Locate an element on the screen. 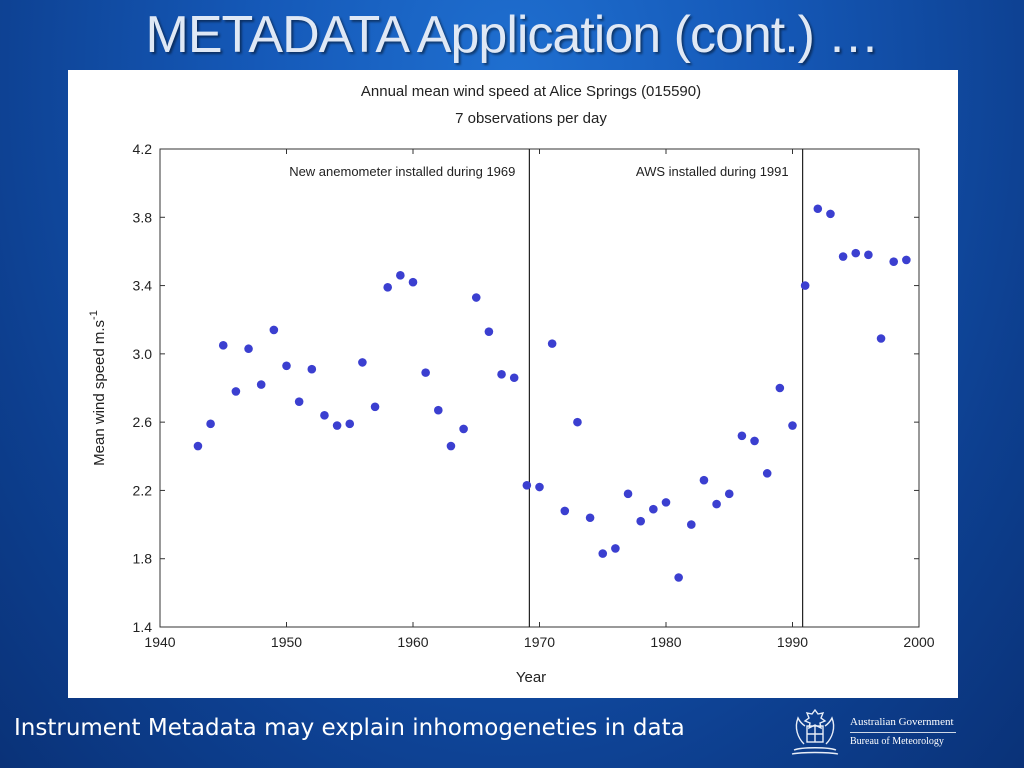 Image resolution: width=1024 pixels, height=768 pixels. y-axis-label: Mean wind speed m.s-1 is located at coordinates (98, 388).